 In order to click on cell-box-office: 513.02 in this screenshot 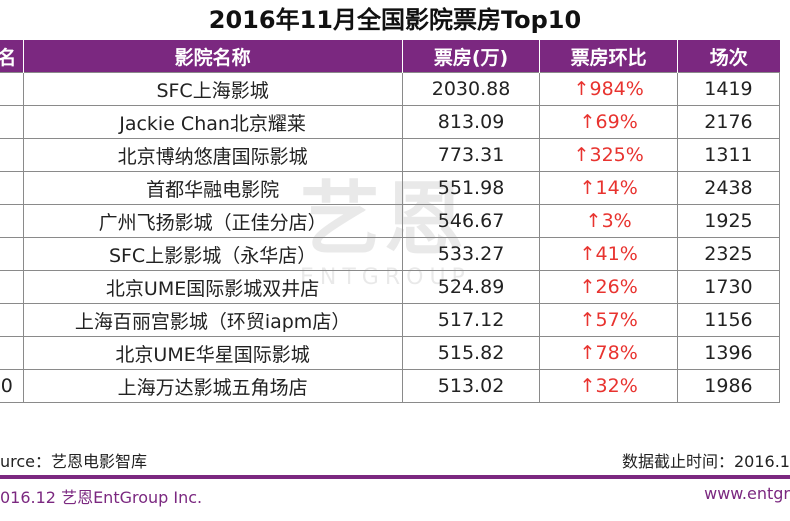, I will do `click(471, 386)`.